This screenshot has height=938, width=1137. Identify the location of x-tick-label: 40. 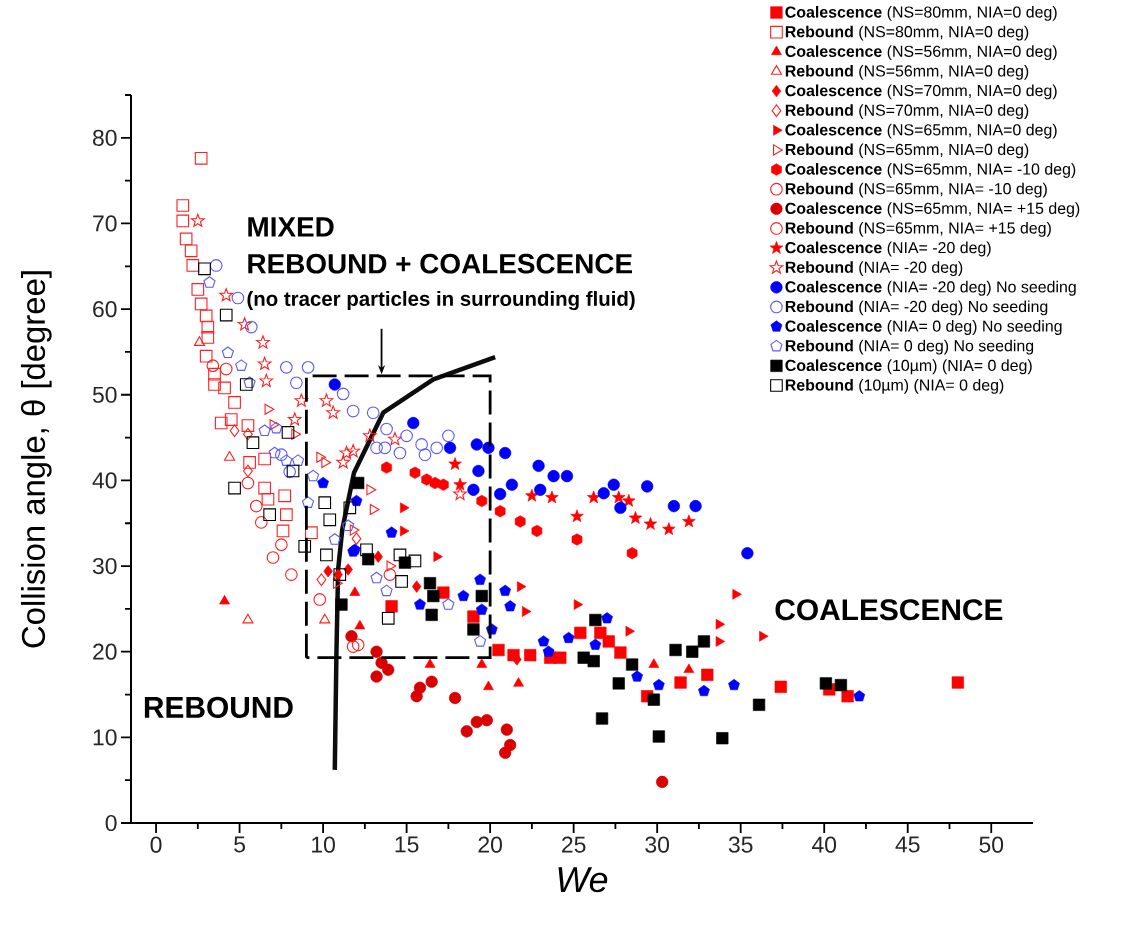
(824, 844).